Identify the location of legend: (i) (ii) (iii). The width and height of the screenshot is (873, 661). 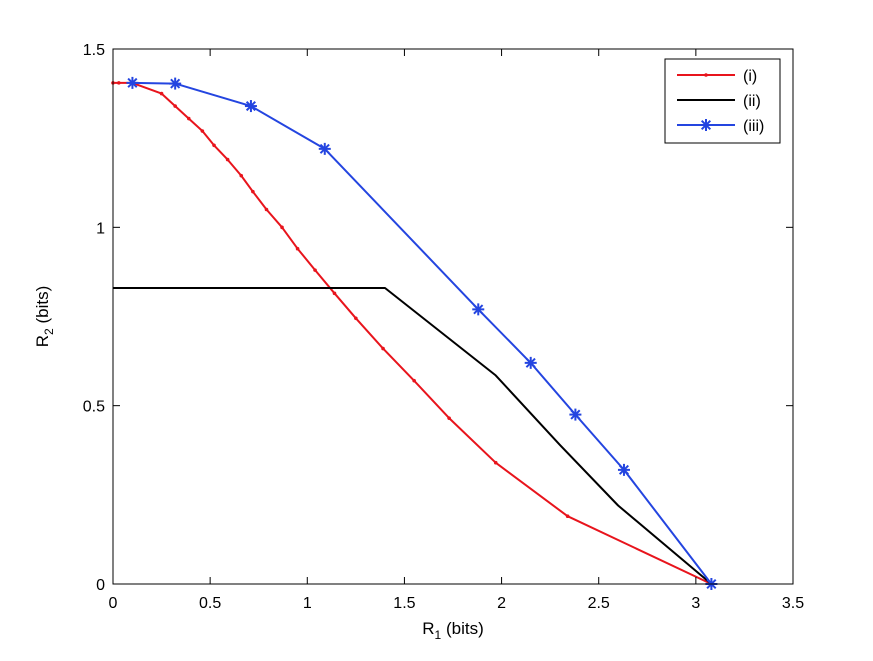
(722, 101).